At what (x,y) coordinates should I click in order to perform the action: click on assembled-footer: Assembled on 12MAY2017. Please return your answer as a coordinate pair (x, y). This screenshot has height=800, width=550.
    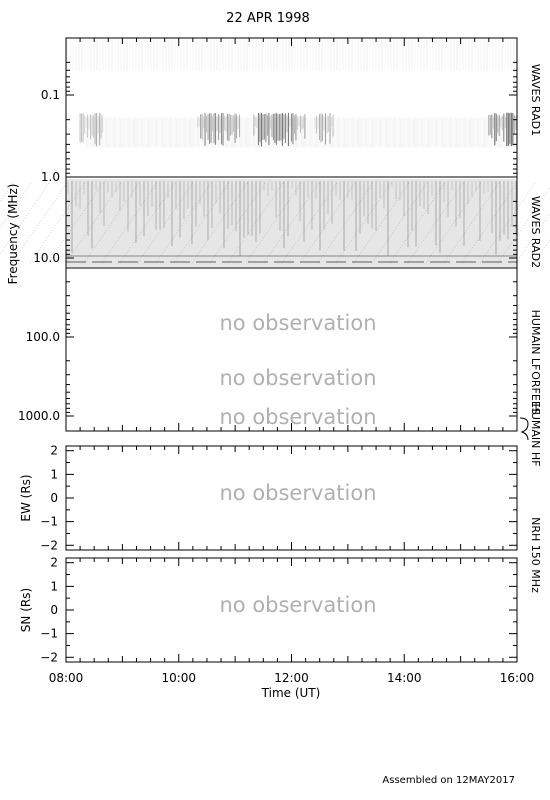
    Looking at the image, I should click on (448, 780).